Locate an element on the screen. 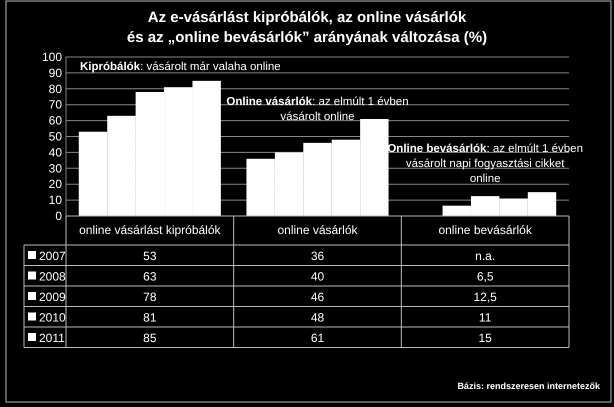 The width and height of the screenshot is (614, 407). x-tick-label: online bevásárlók is located at coordinates (485, 230).